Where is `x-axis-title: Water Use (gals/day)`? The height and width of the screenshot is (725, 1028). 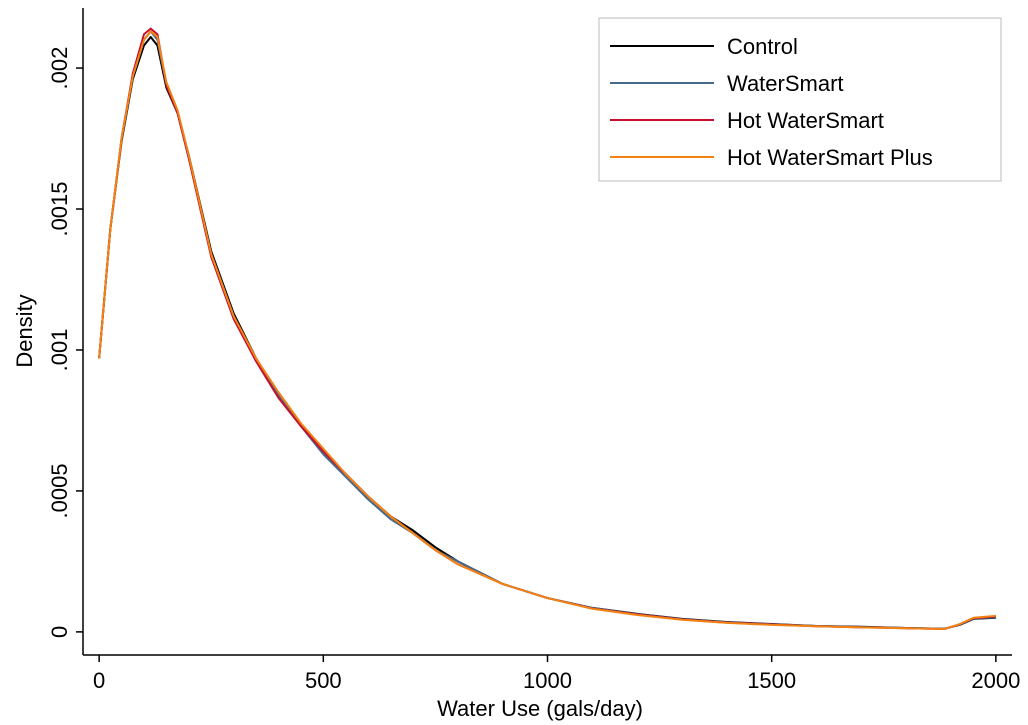 x-axis-title: Water Use (gals/day) is located at coordinates (540, 708).